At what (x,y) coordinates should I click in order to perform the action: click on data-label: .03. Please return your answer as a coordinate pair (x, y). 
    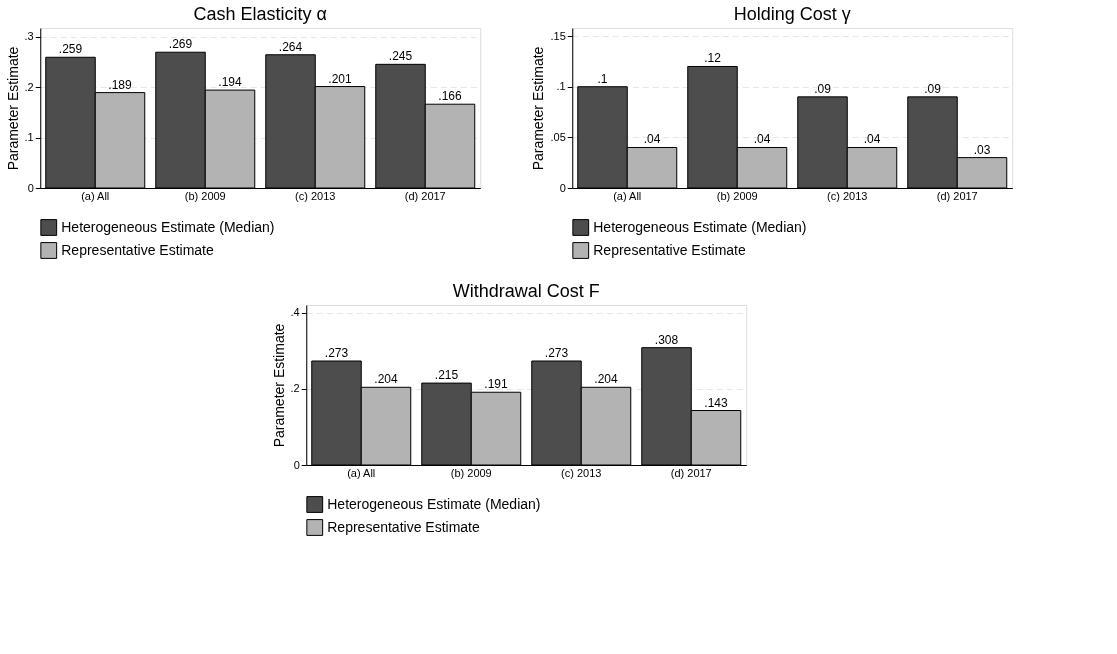
    Looking at the image, I should click on (982, 149).